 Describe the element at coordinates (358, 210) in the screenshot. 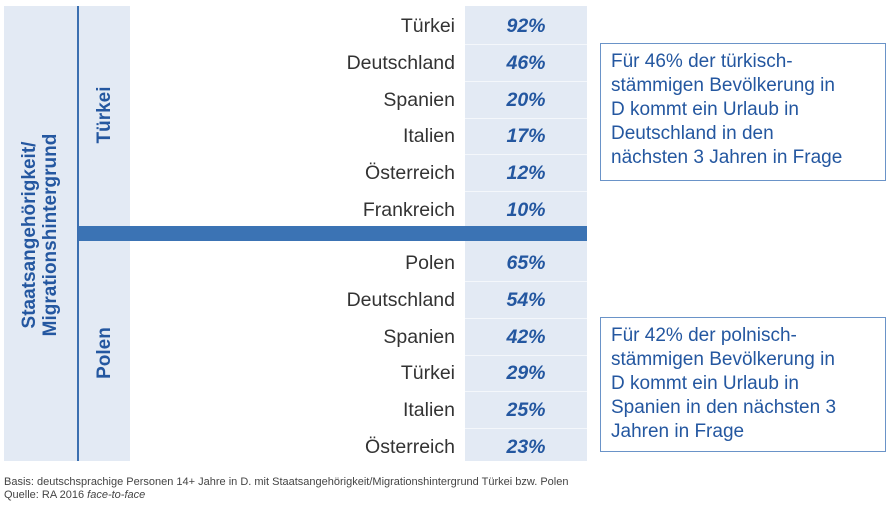

I see `table-row: Frankreich 10%` at that location.